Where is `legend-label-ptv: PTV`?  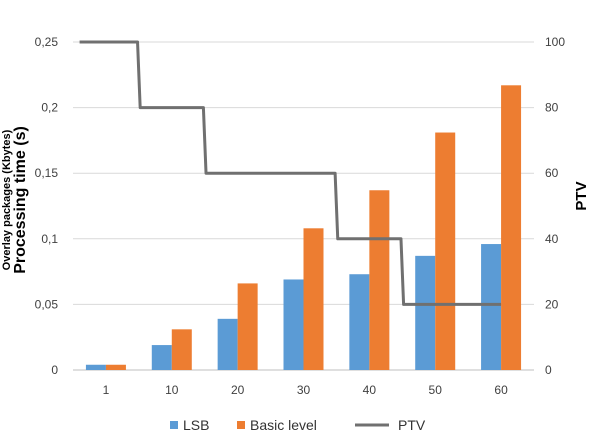
legend-label-ptv: PTV is located at coordinates (412, 425).